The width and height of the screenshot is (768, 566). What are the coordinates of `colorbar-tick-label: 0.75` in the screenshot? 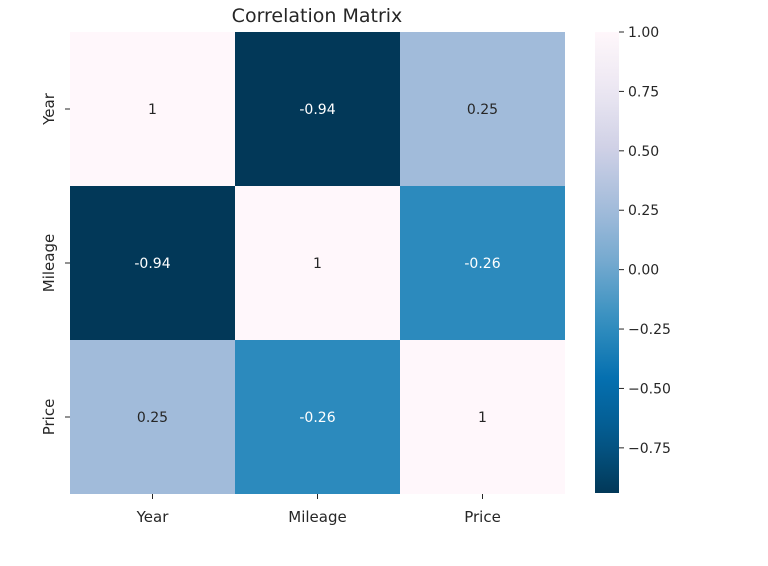 It's located at (643, 92).